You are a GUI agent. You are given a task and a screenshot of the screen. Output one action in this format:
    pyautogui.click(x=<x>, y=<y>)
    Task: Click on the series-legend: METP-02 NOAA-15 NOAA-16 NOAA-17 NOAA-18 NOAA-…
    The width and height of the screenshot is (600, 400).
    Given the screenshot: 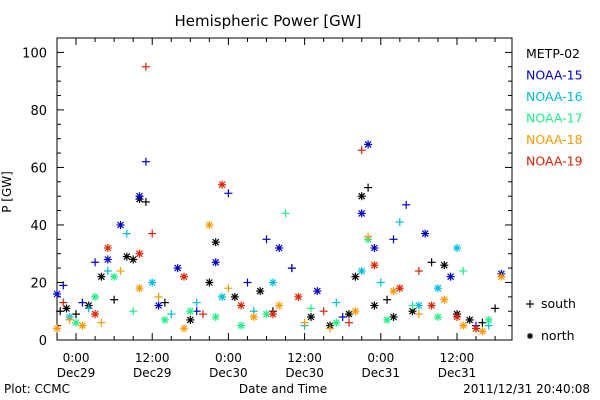 What is the action you would take?
    pyautogui.click(x=554, y=107)
    